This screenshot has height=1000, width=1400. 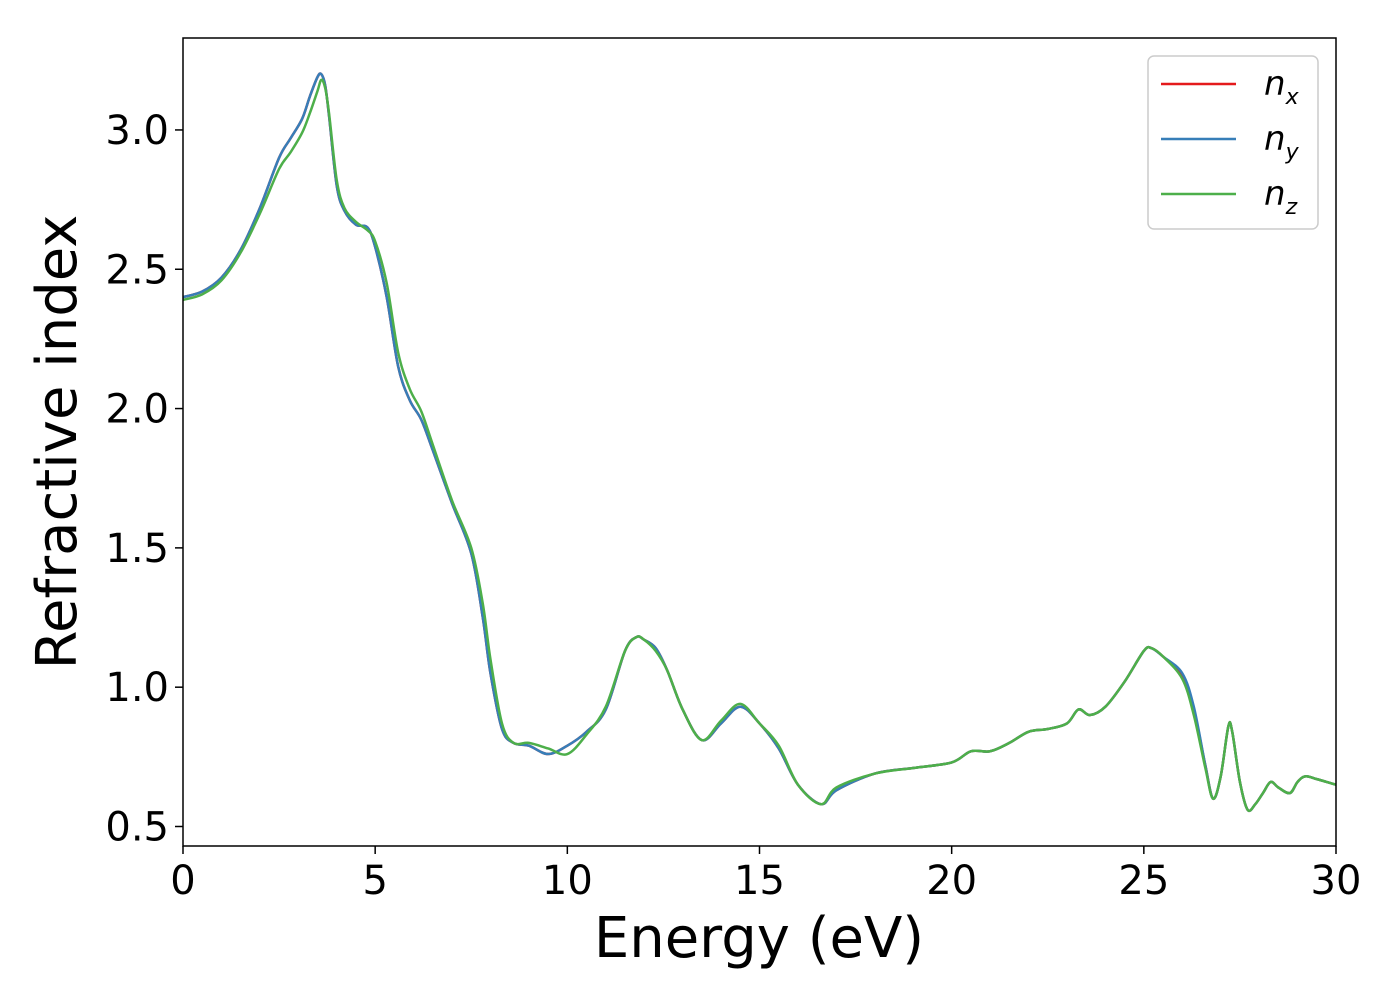 What do you see at coordinates (57, 442) in the screenshot?
I see `y-axis-label: Refractive index` at bounding box center [57, 442].